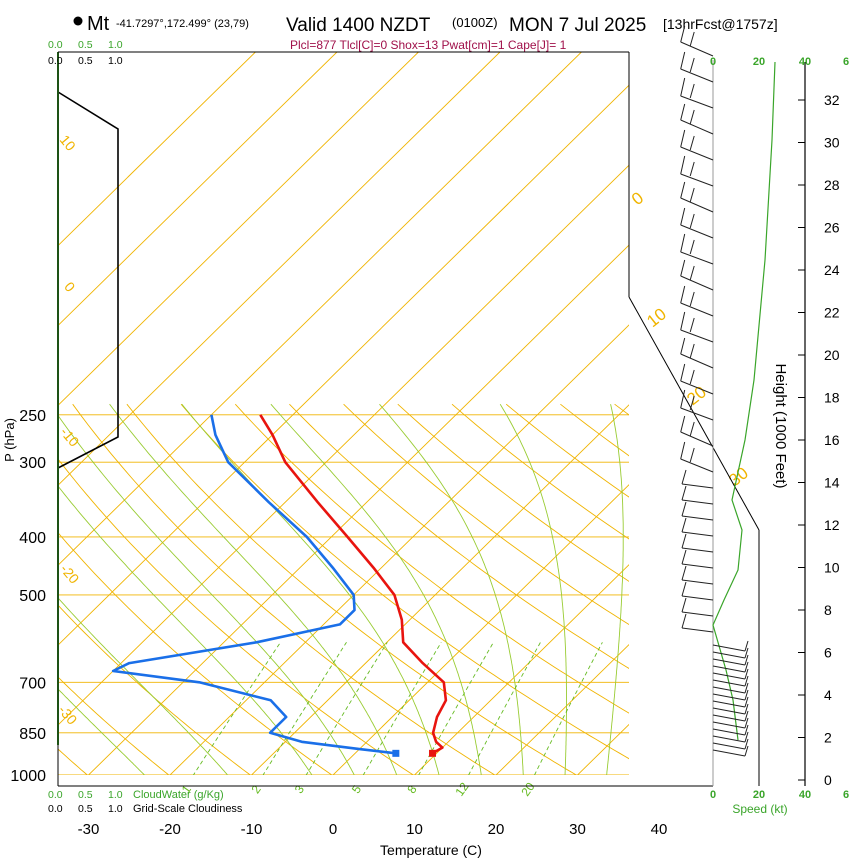 This screenshot has width=850, height=865. Describe the element at coordinates (832, 143) in the screenshot. I see `height-tick-30: 30` at that location.